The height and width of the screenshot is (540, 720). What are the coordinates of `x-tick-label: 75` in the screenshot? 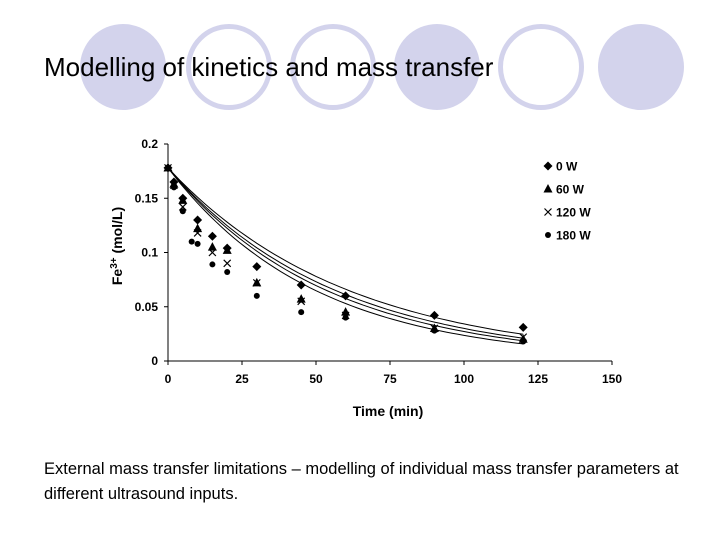 It's located at (390, 379).